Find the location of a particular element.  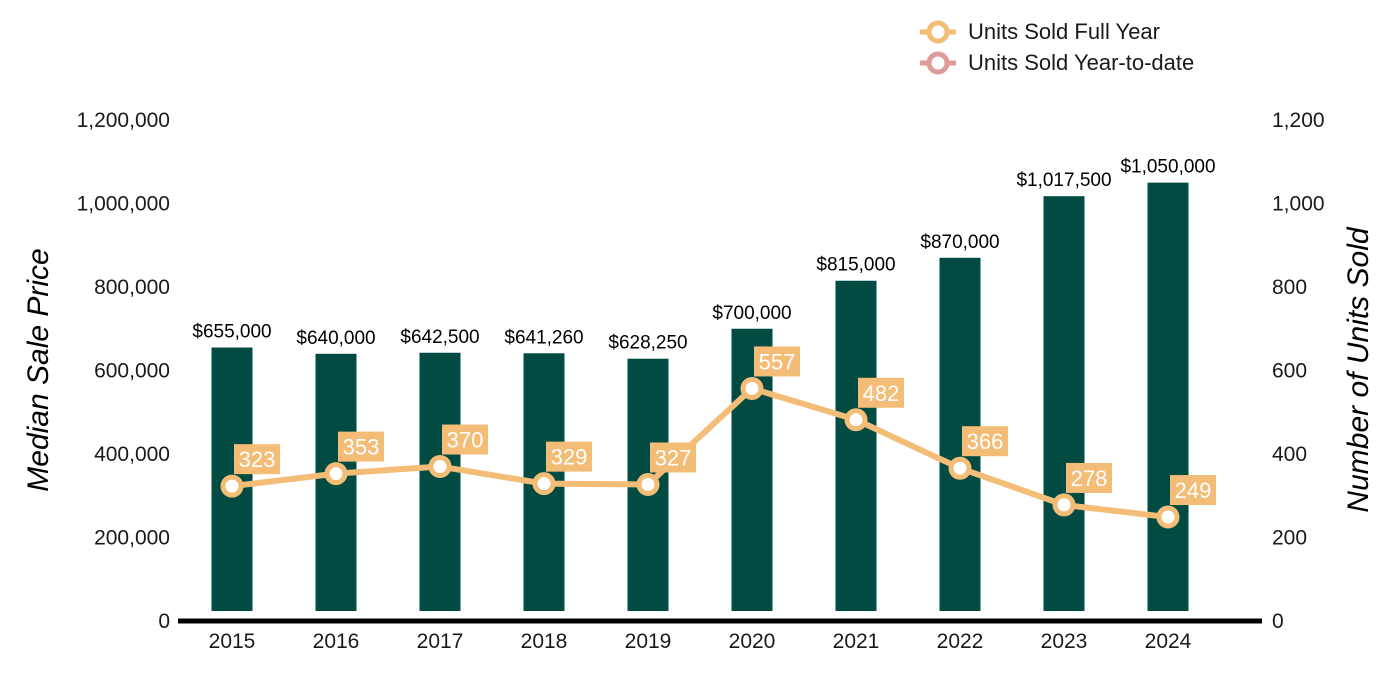

x-axis-tick-label: 2018 is located at coordinates (544, 641).